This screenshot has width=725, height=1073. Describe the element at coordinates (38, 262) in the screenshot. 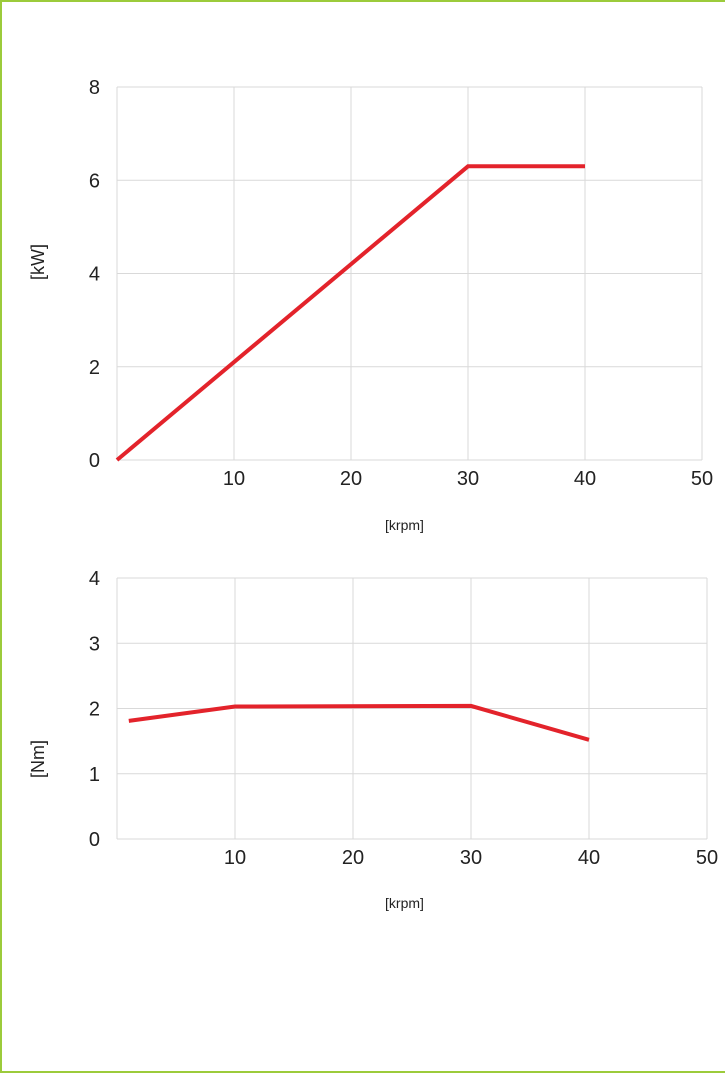

I see `y-axis-title: [kW]` at that location.